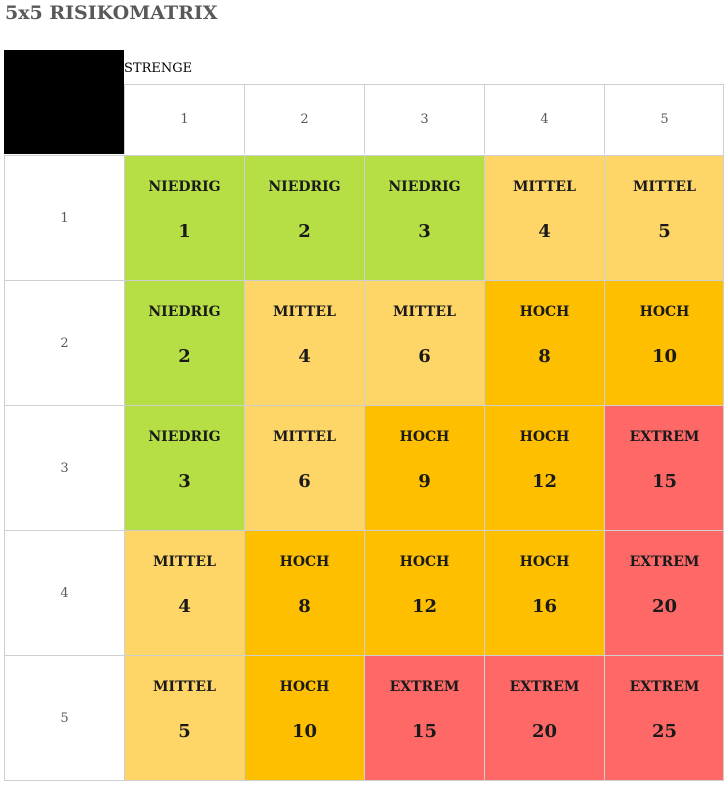 This screenshot has width=727, height=786. I want to click on risk-cell: EXTREM 25, so click(664, 717).